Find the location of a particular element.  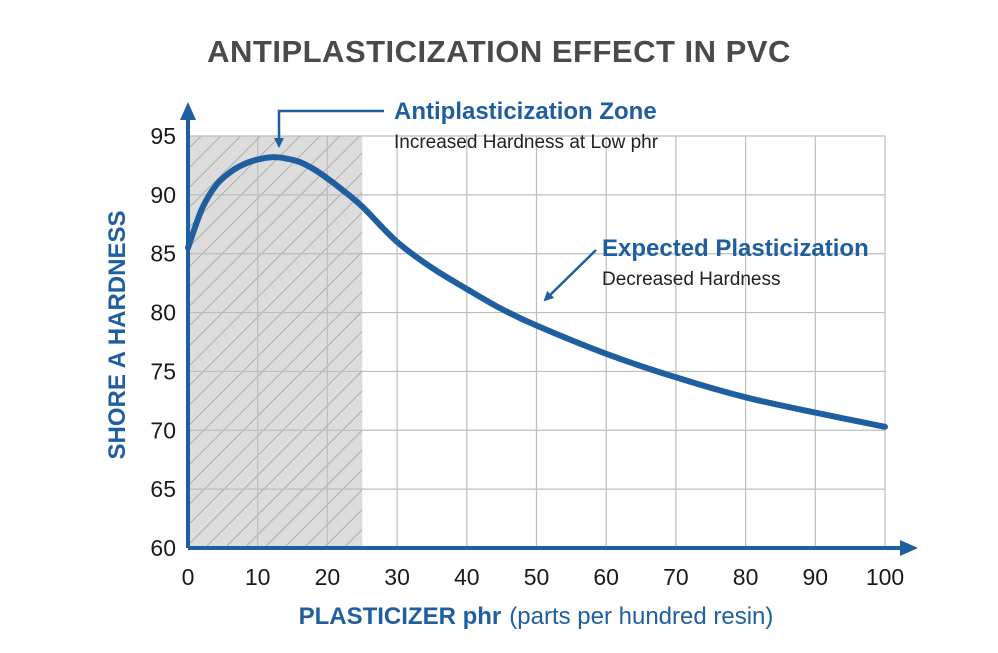

antiplasticization-zone-shading is located at coordinates (275, 342).